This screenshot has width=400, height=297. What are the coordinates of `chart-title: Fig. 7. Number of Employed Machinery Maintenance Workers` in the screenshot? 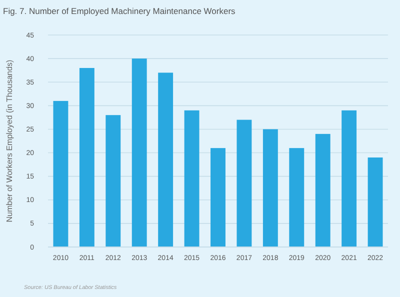 It's located at (119, 11).